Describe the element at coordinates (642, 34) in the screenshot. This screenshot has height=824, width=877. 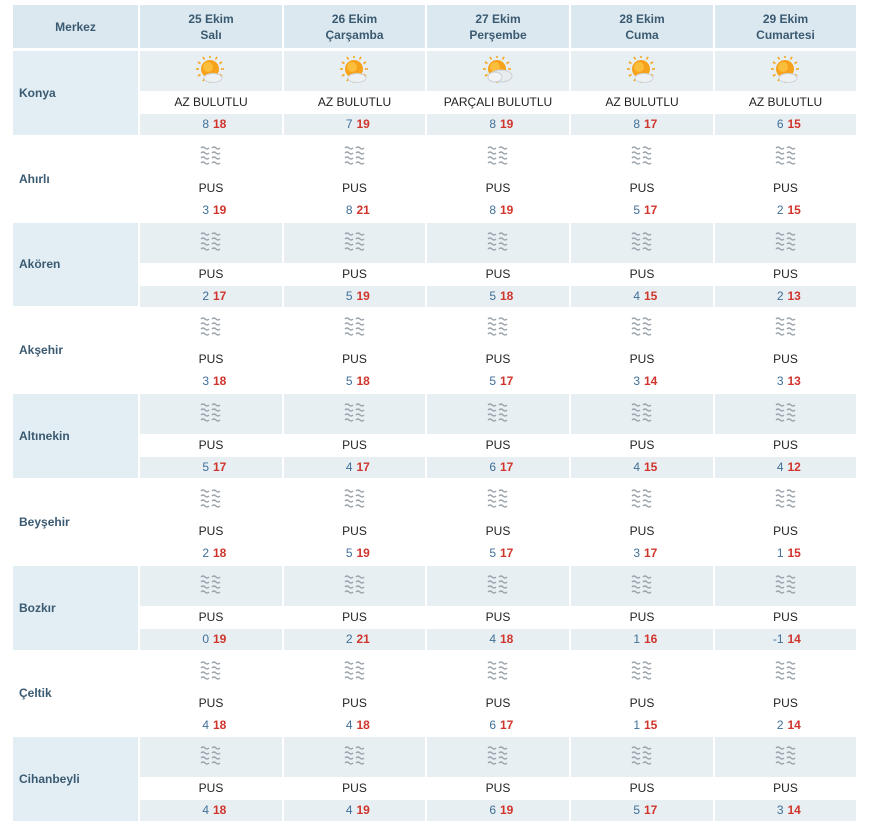
I see `day-weekday: Cuma` at that location.